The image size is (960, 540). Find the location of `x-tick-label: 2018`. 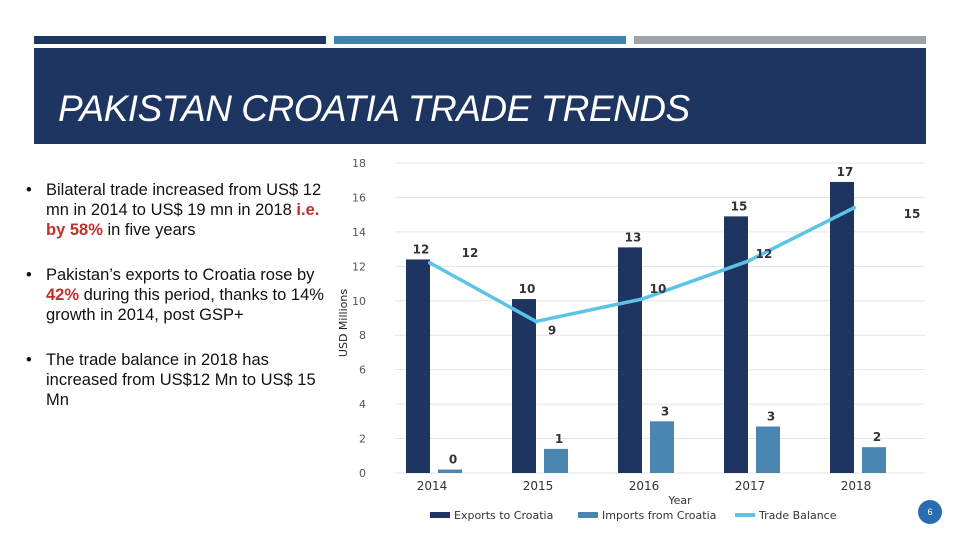

x-tick-label: 2018 is located at coordinates (856, 486).